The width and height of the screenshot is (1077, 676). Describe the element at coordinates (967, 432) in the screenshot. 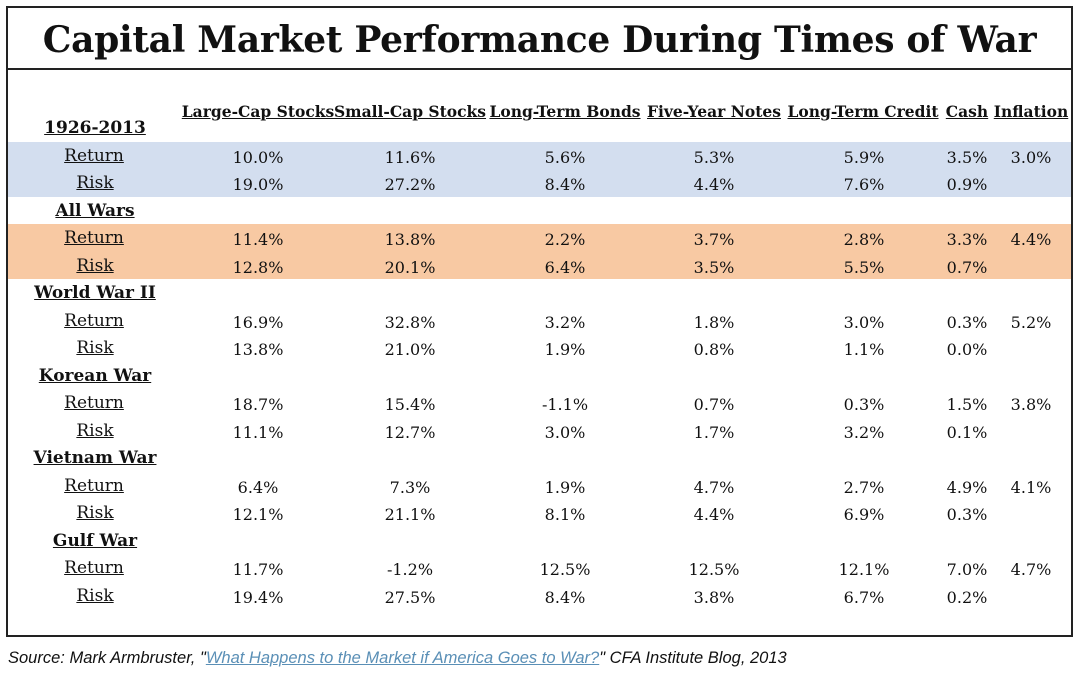

I see `table-cell: 0.1%` at that location.